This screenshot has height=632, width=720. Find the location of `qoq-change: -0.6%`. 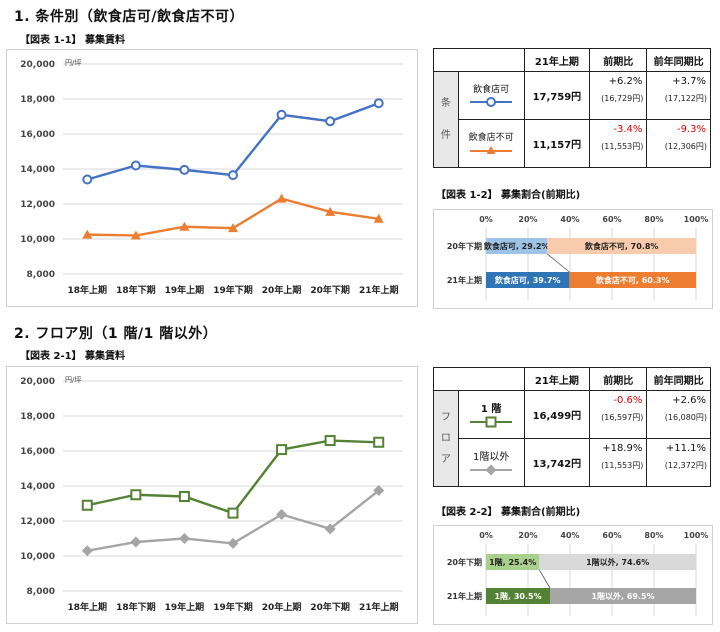

qoq-change: -0.6% is located at coordinates (628, 400).